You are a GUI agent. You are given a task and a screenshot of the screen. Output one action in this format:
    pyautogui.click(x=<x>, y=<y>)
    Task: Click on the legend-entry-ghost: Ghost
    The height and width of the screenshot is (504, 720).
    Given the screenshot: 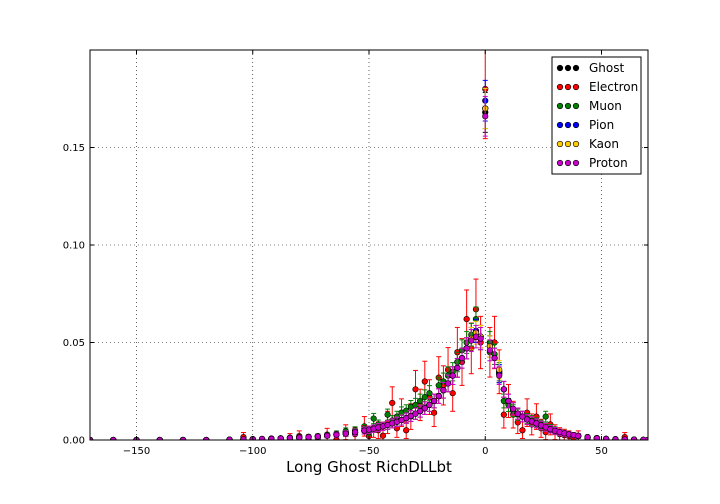 What is the action you would take?
    pyautogui.click(x=590, y=68)
    